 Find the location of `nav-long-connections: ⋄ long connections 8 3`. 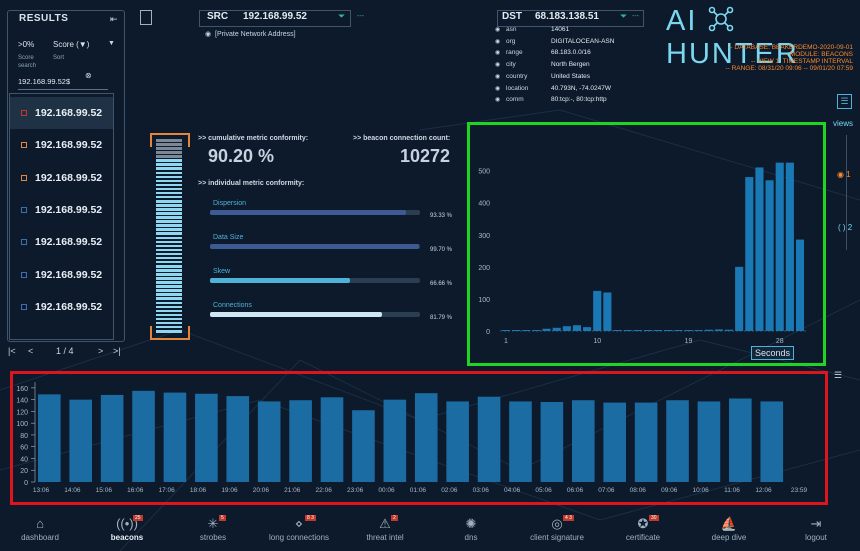

nav-long-connections: ⋄ long connections 8 3 is located at coordinates (299, 528).